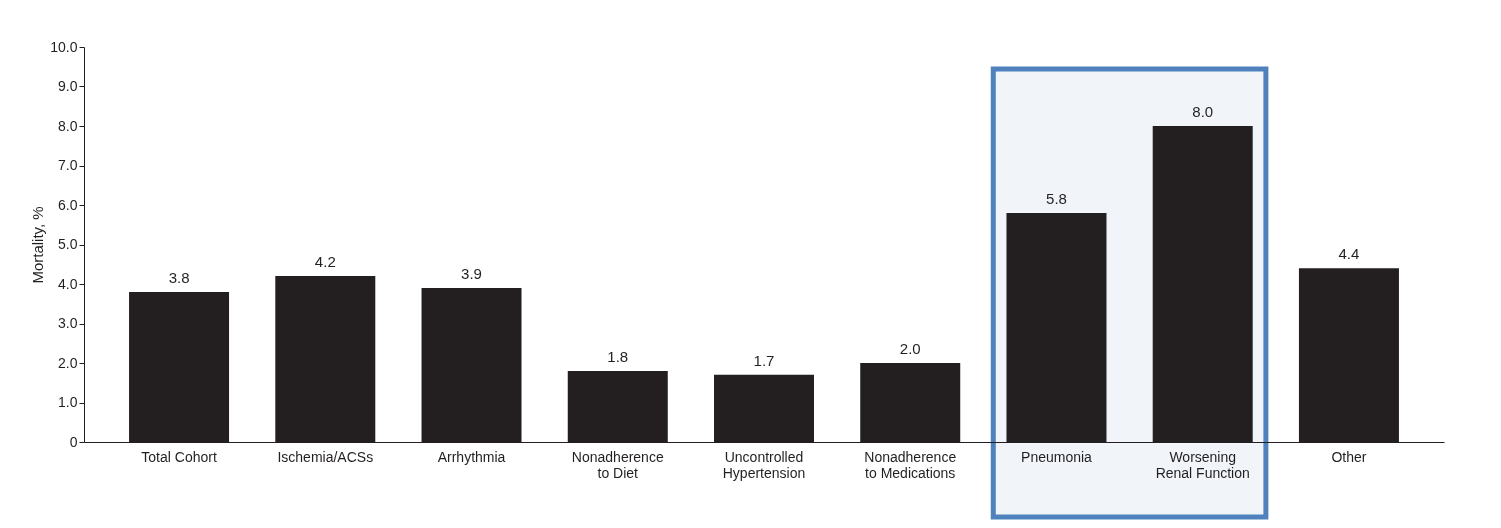 The width and height of the screenshot is (1501, 528). Describe the element at coordinates (910, 348) in the screenshot. I see `data-label: 2.0` at that location.